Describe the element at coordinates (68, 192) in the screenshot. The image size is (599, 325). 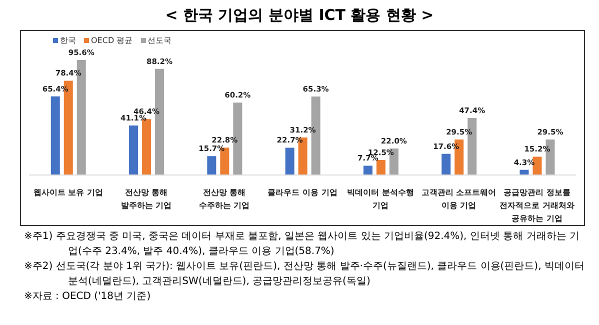
I see `x-tick-label: 웹사이트 보유 기업` at that location.